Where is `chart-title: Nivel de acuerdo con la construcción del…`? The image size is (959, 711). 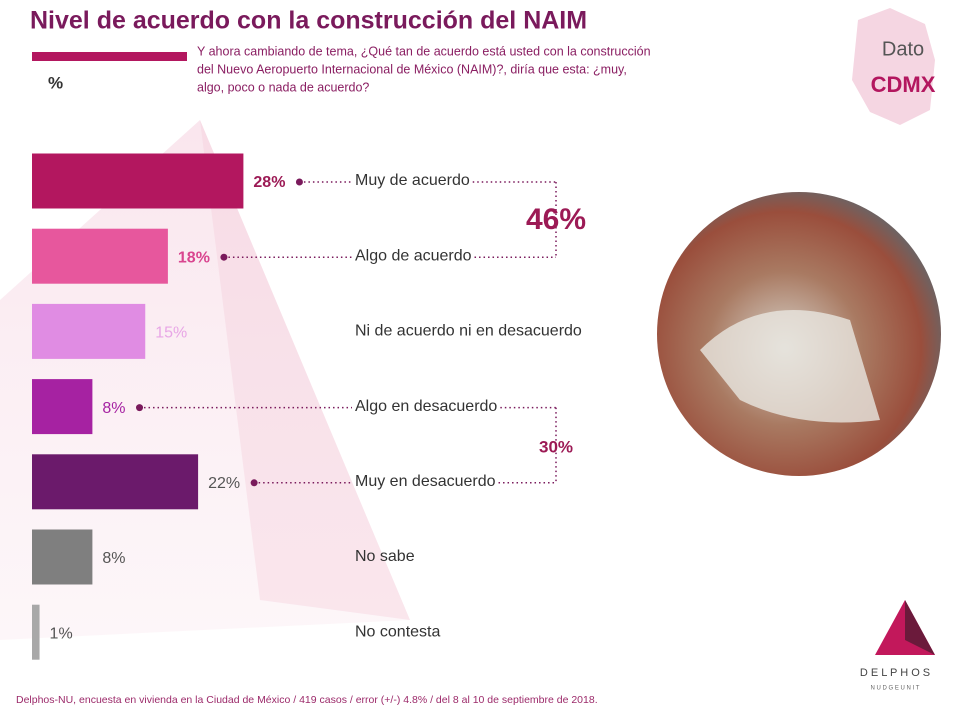
chart-title: Nivel de acuerdo con la construcción del… is located at coordinates (308, 21).